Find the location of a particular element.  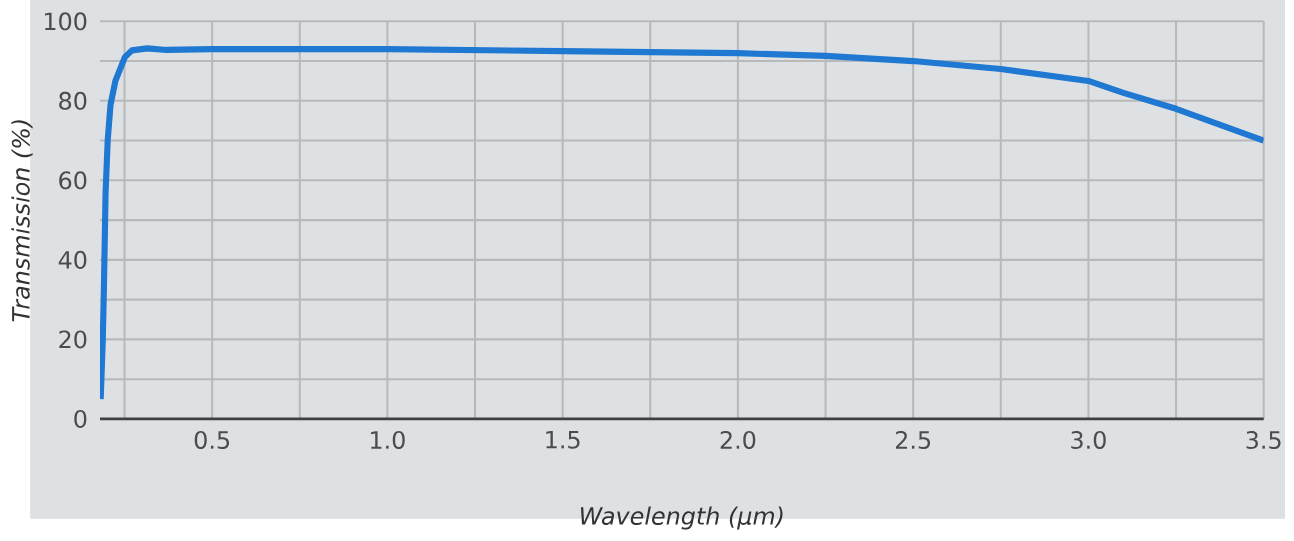

x-tick-label: 3.5 is located at coordinates (1263, 440).